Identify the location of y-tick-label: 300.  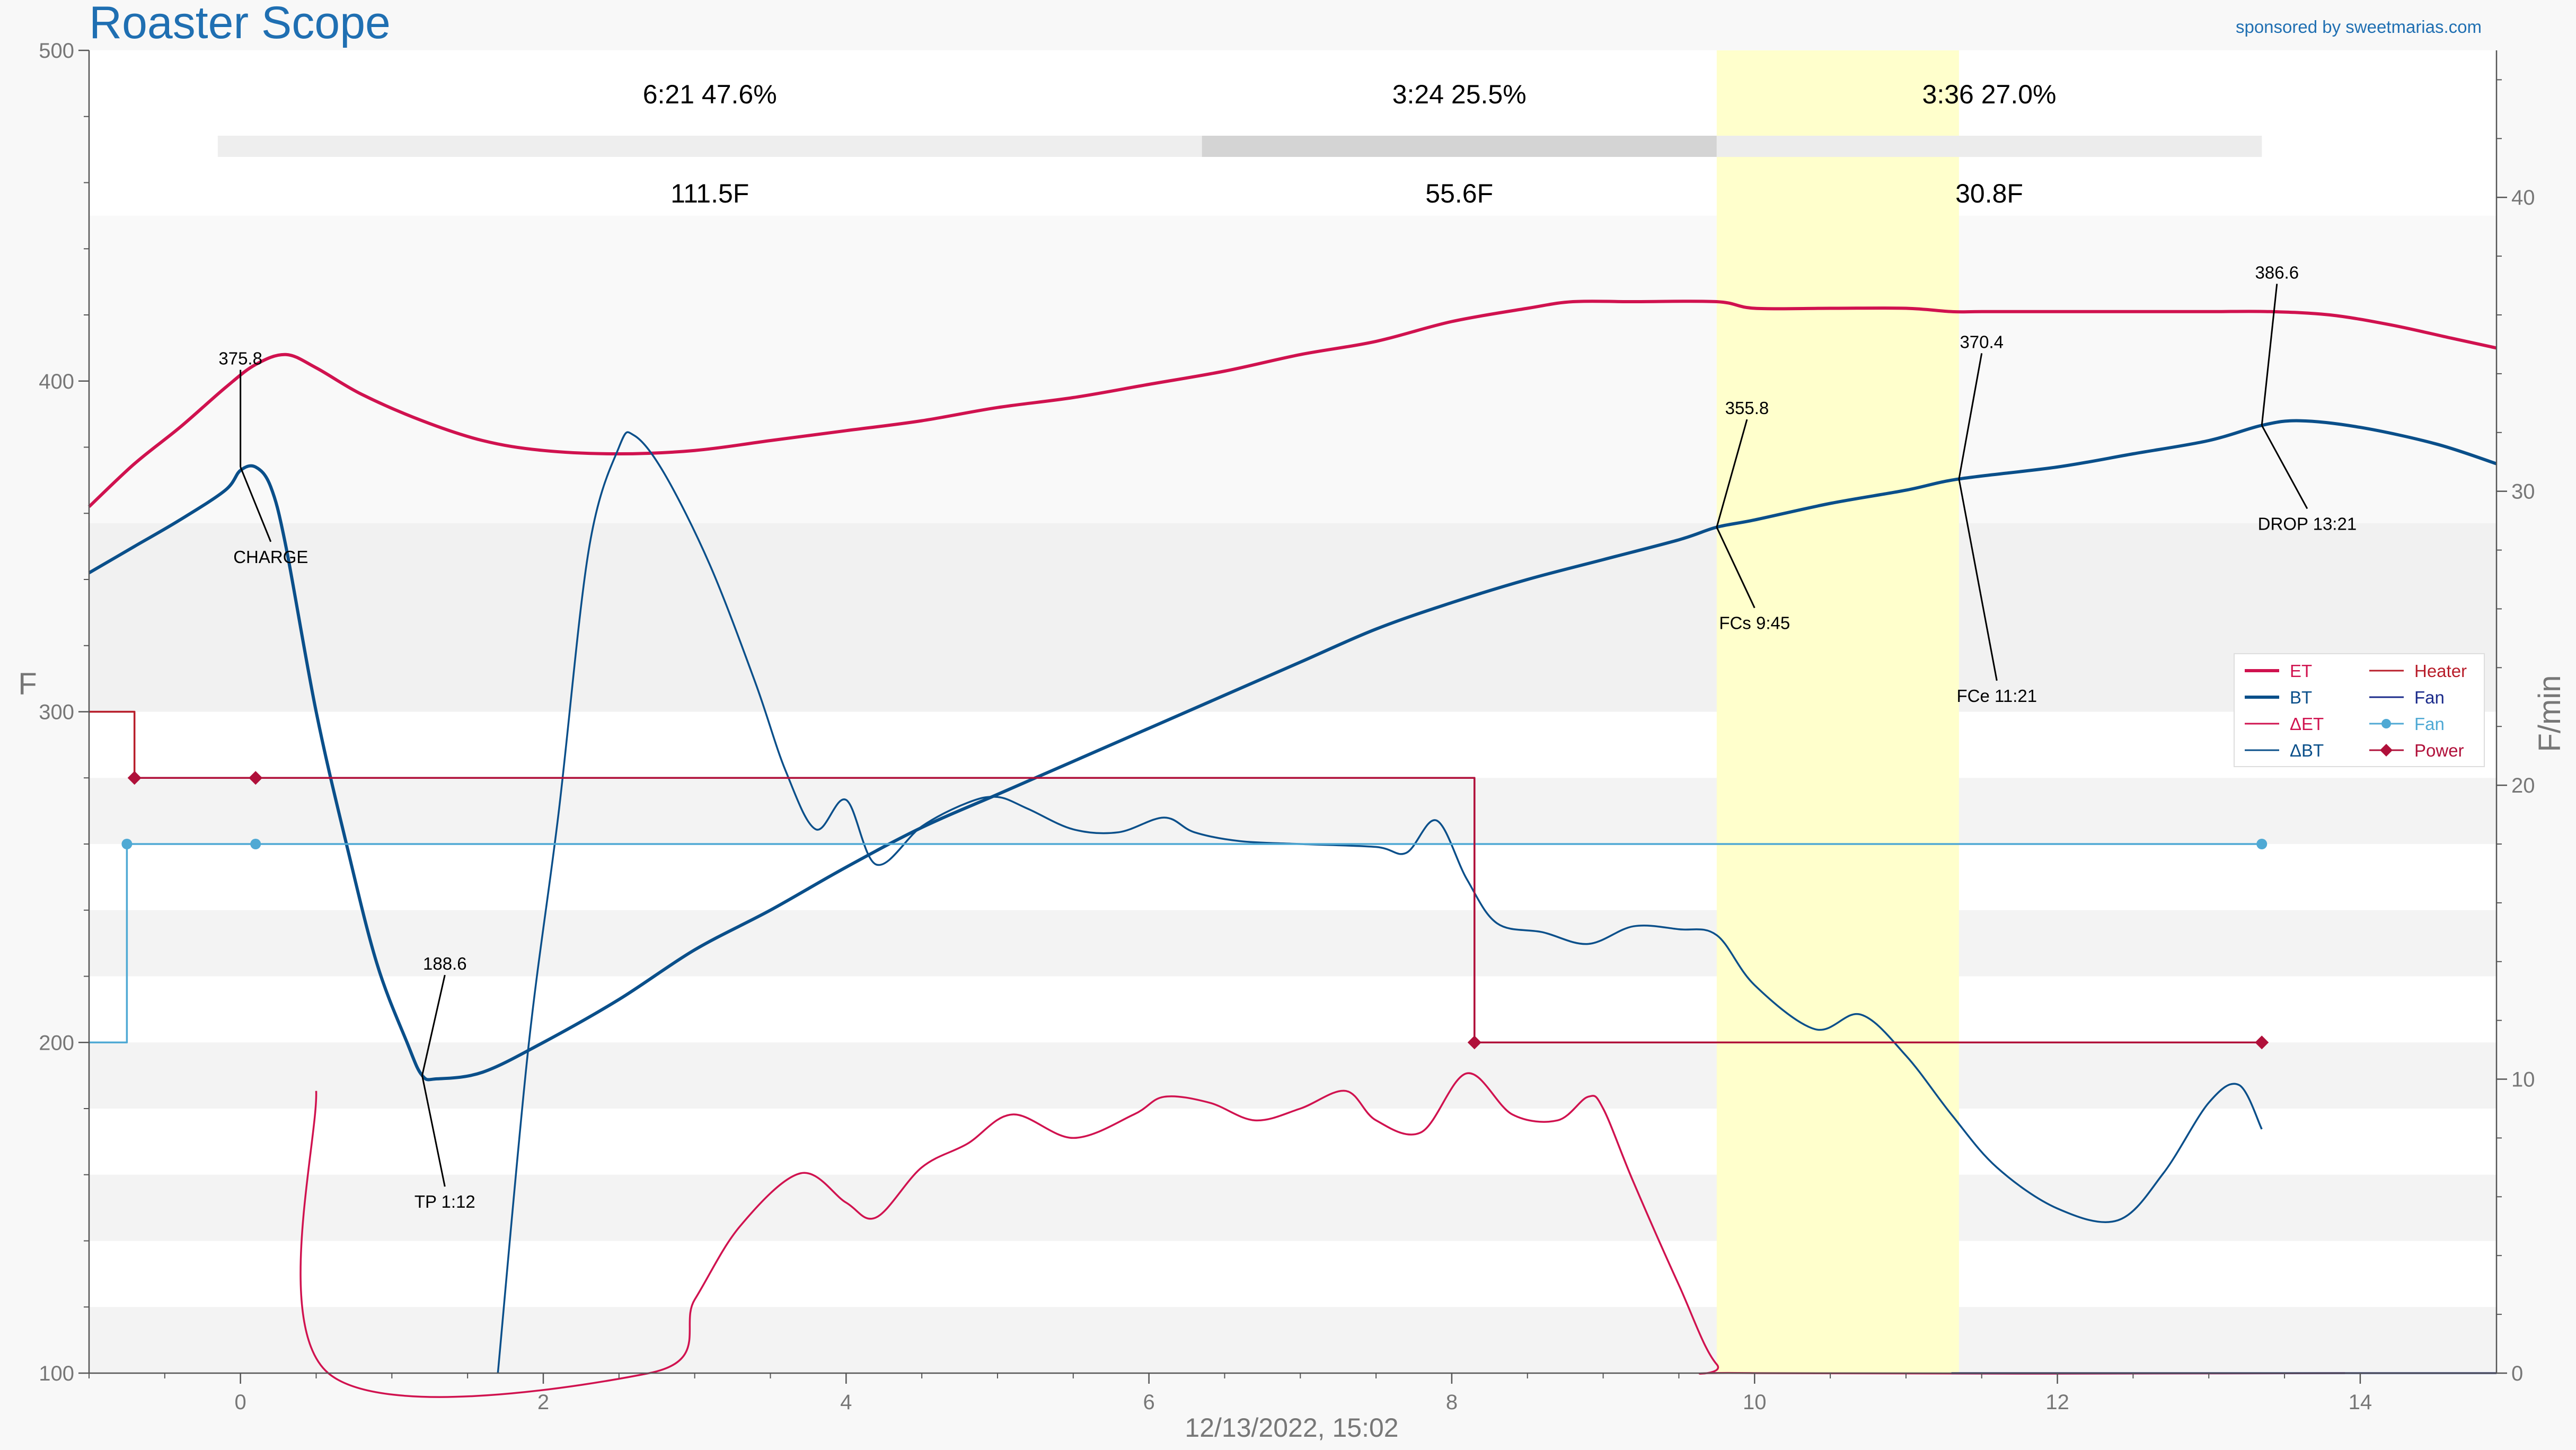
(56, 712).